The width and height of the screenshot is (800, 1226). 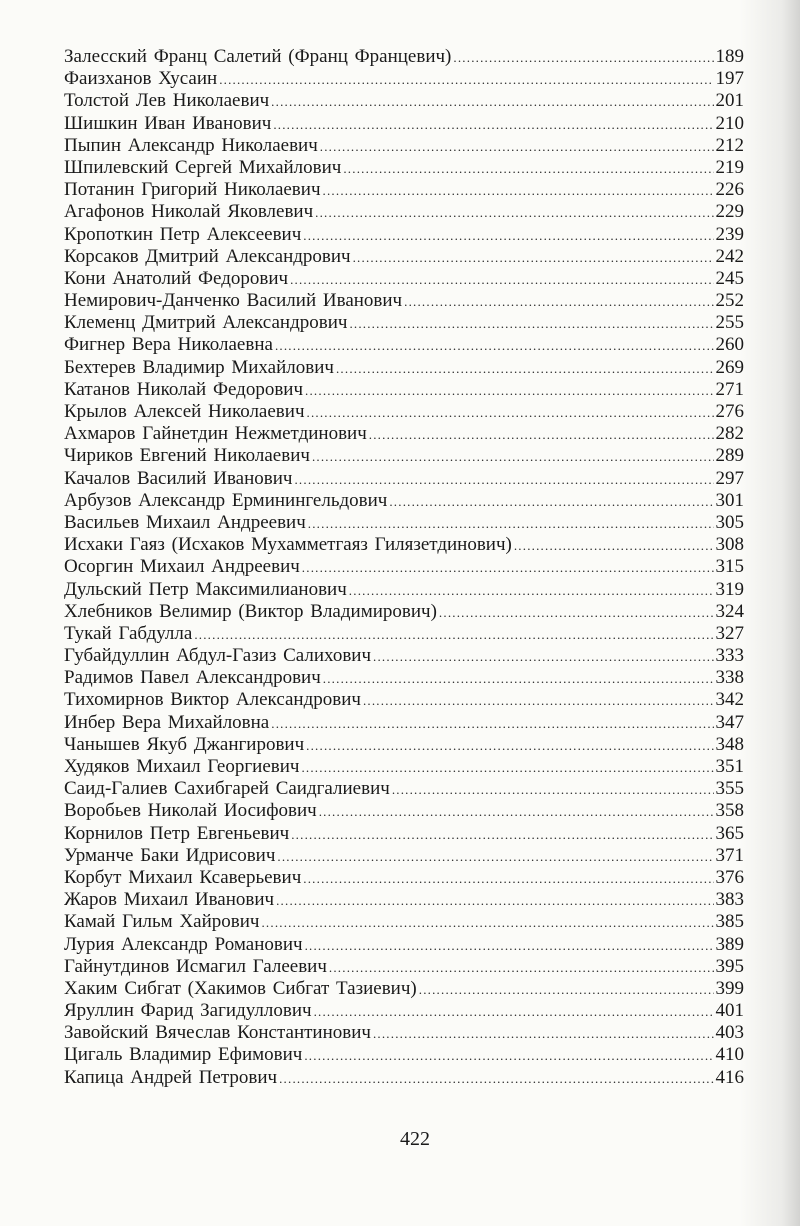 What do you see at coordinates (199, 367) in the screenshot?
I see `entry-name: Бехтерев Владимир Михайлович` at bounding box center [199, 367].